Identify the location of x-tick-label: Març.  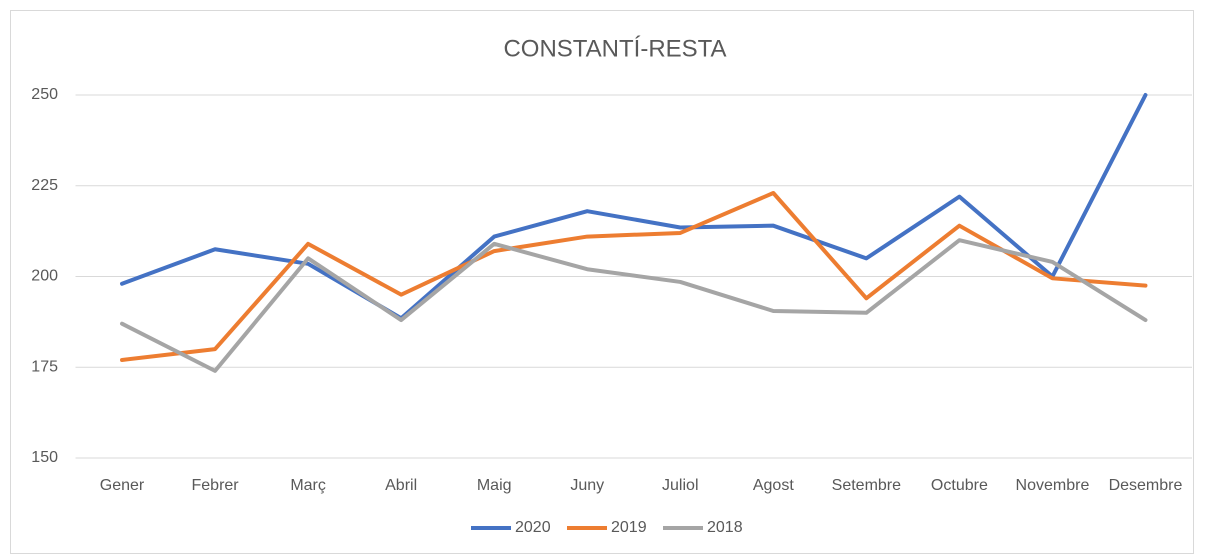
(308, 485).